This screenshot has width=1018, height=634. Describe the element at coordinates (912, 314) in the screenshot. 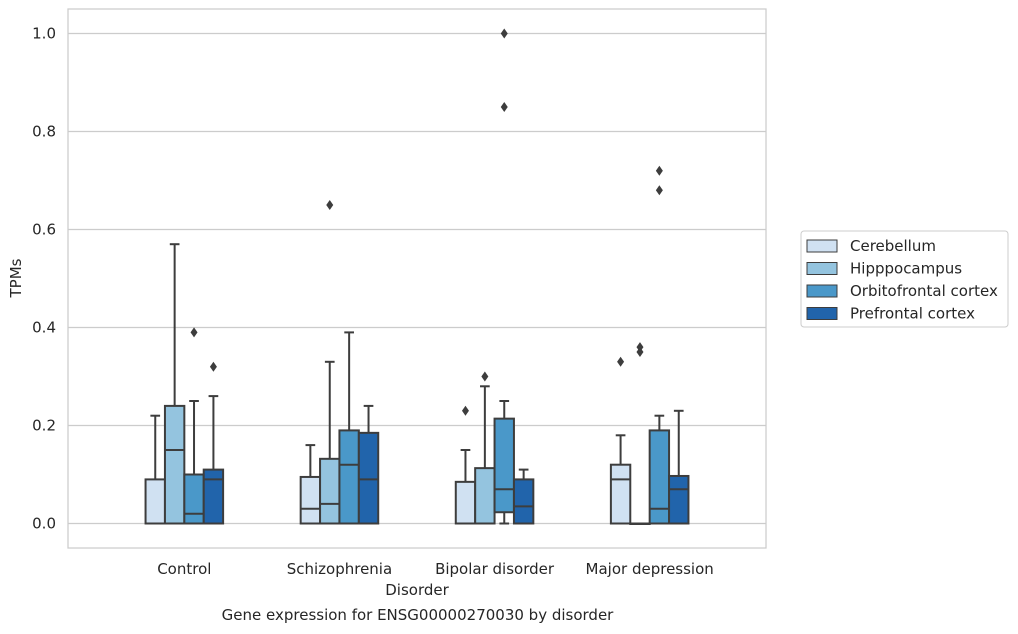

I see `legend-label: Prefrontal cortex` at that location.